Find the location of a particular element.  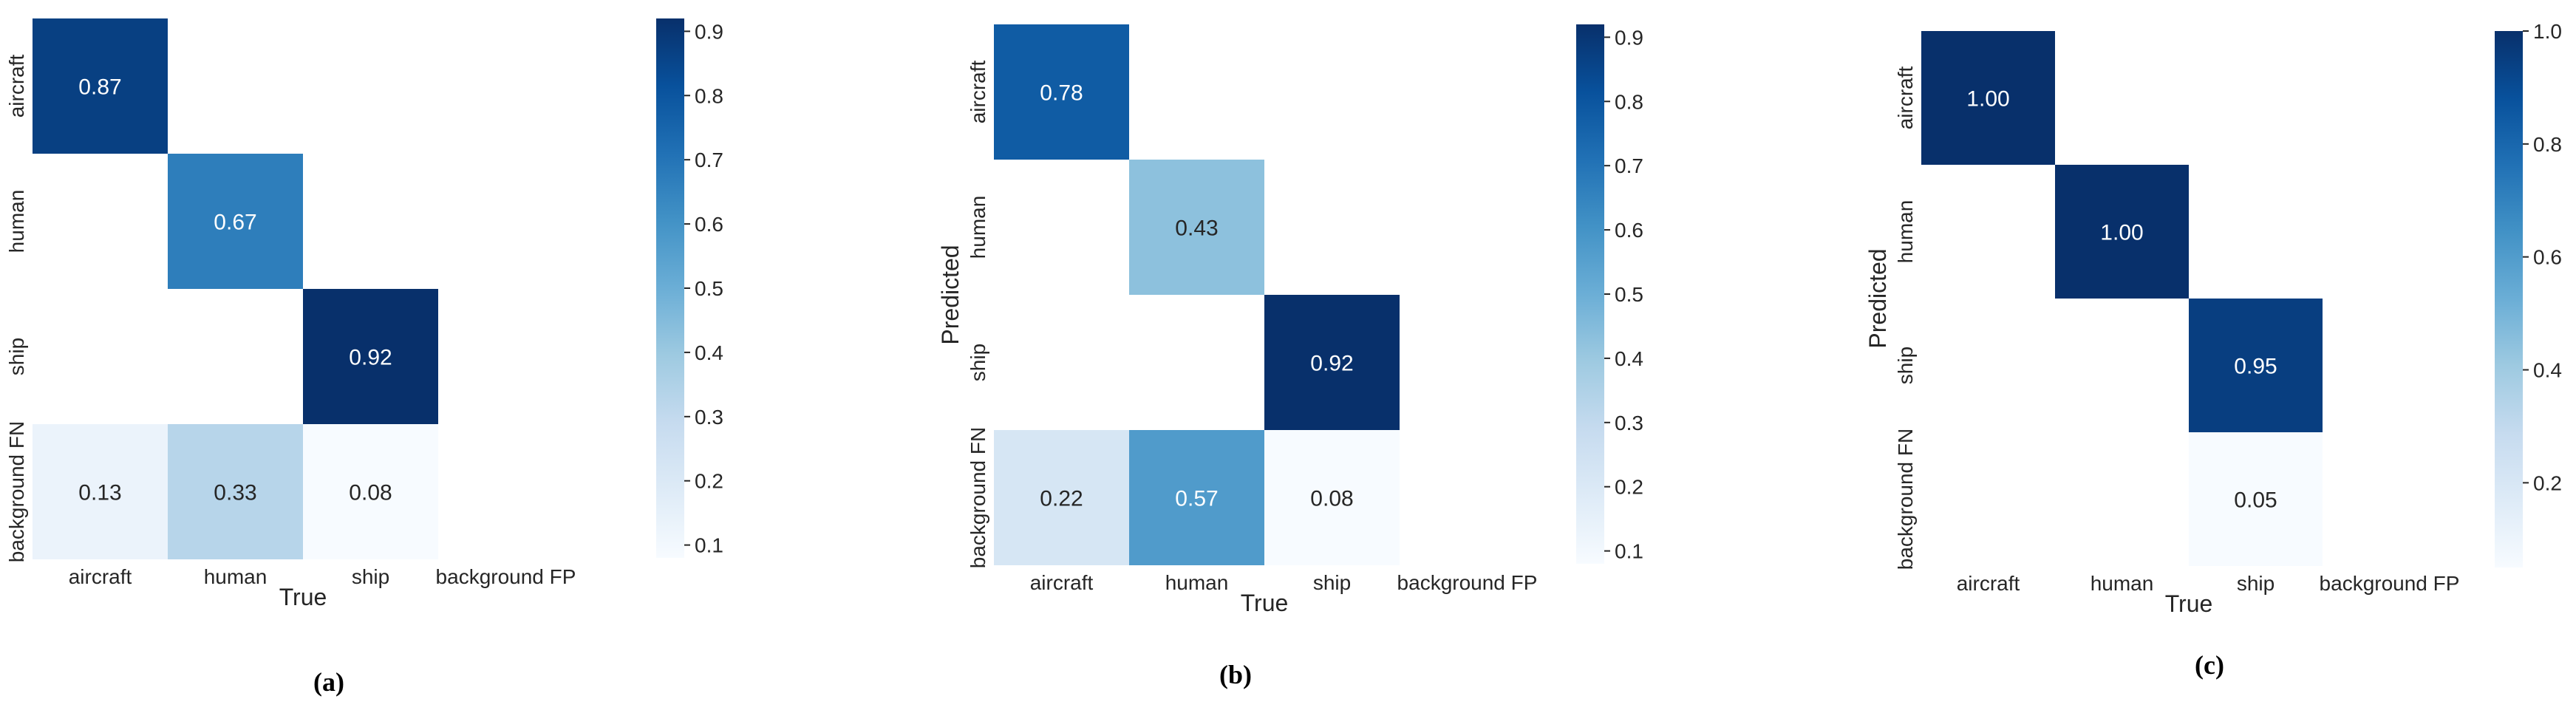

cell-value-label: 0.57 is located at coordinates (1196, 499).